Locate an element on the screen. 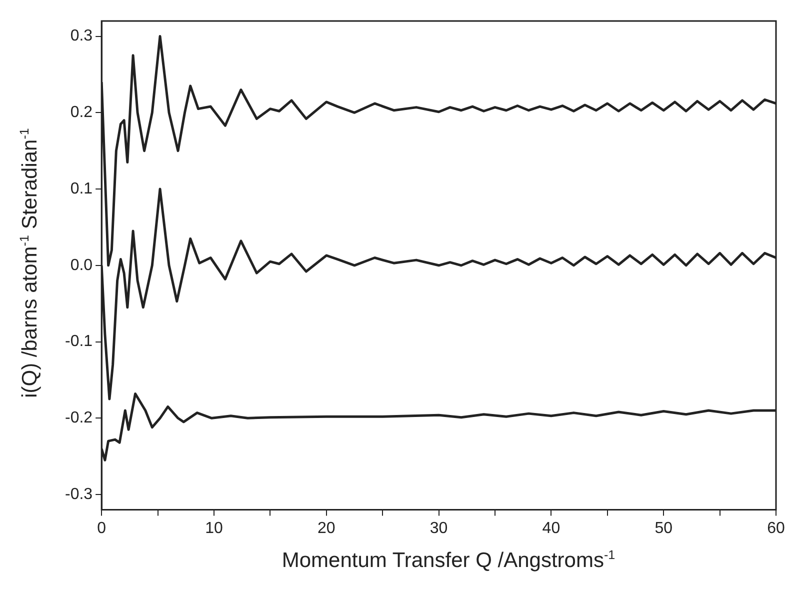  y-tick-label: -0.3 is located at coordinates (78, 494).